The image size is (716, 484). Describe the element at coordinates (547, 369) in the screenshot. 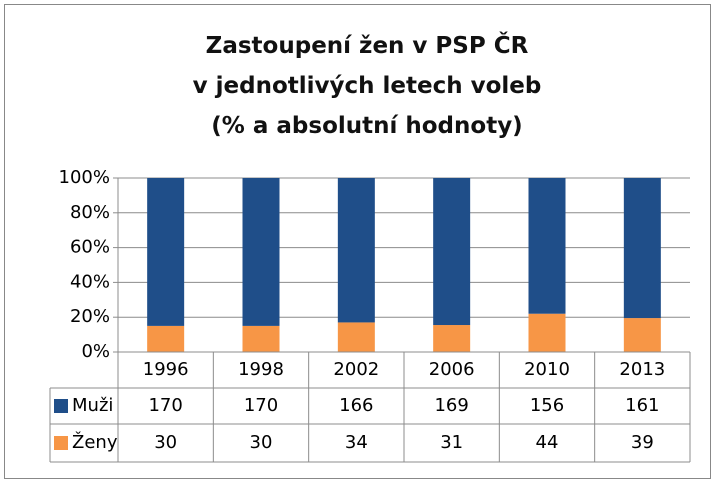

I see `x-tick-label: 2010` at that location.